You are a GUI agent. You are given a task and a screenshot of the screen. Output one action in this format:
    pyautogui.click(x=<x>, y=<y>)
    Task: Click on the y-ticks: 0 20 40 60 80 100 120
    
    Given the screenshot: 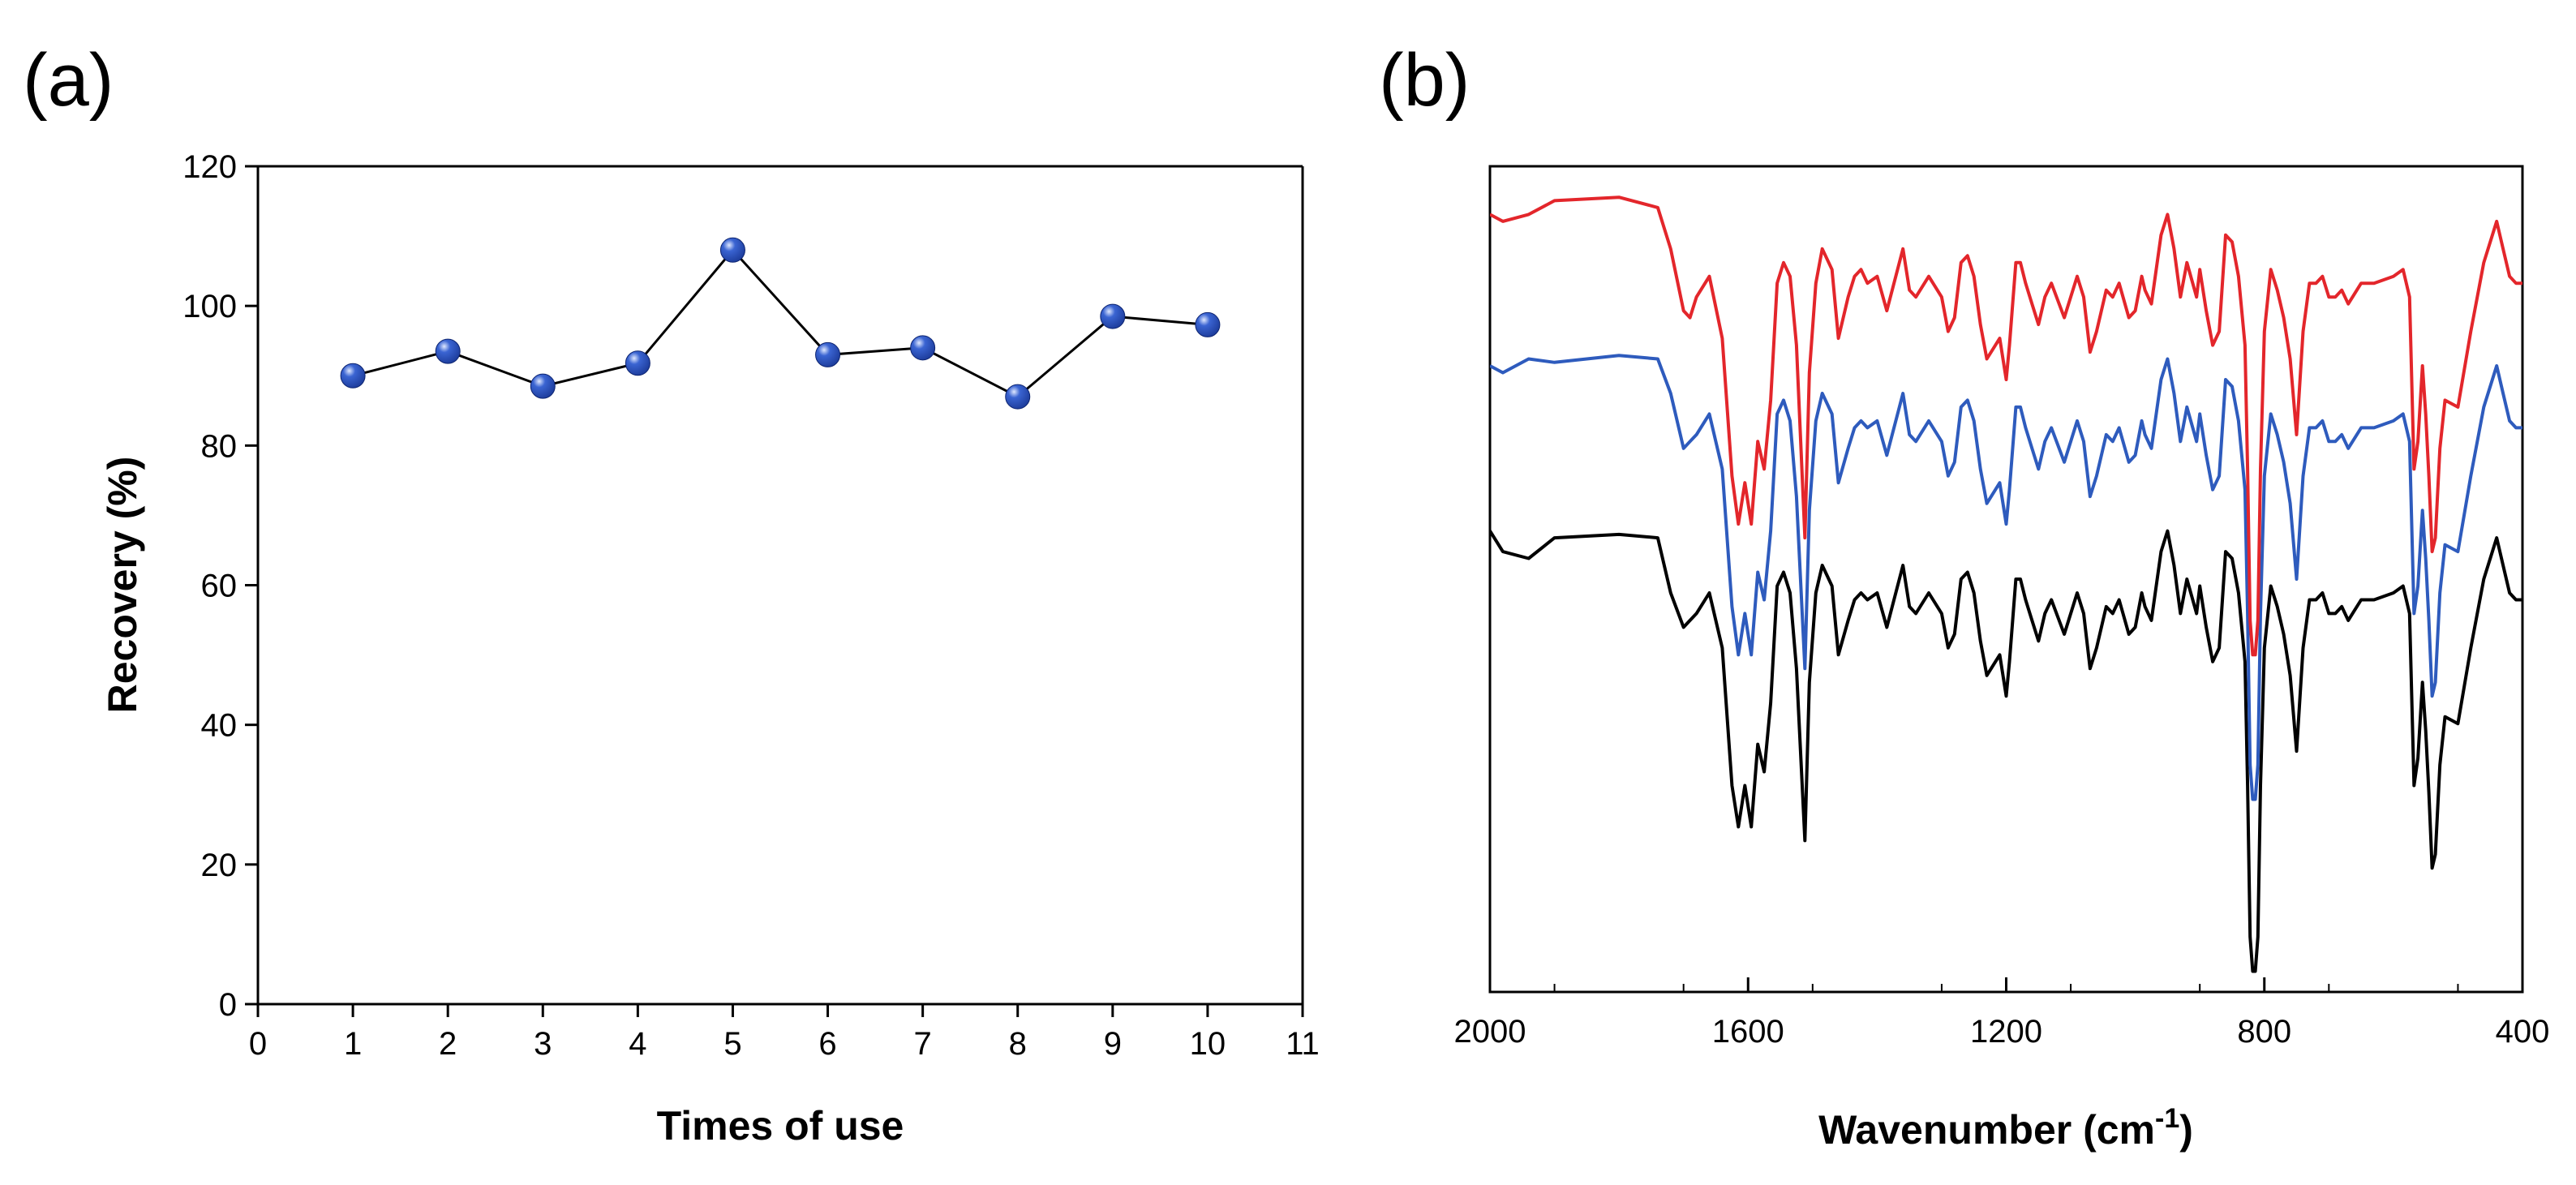 What is the action you would take?
    pyautogui.click(x=220, y=586)
    